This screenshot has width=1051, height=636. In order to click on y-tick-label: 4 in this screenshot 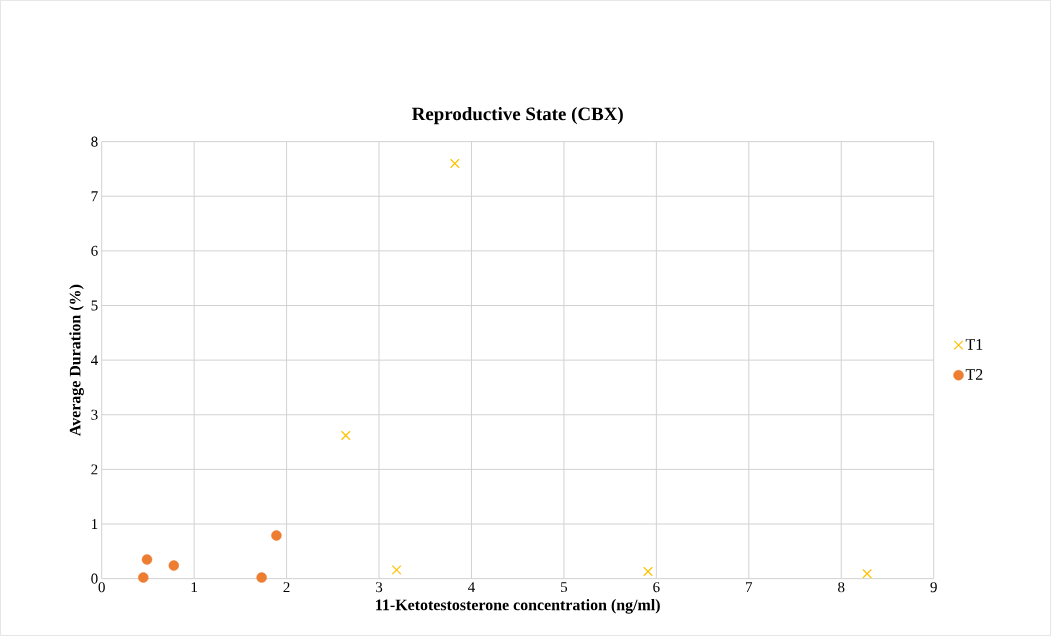, I will do `click(94, 360)`.